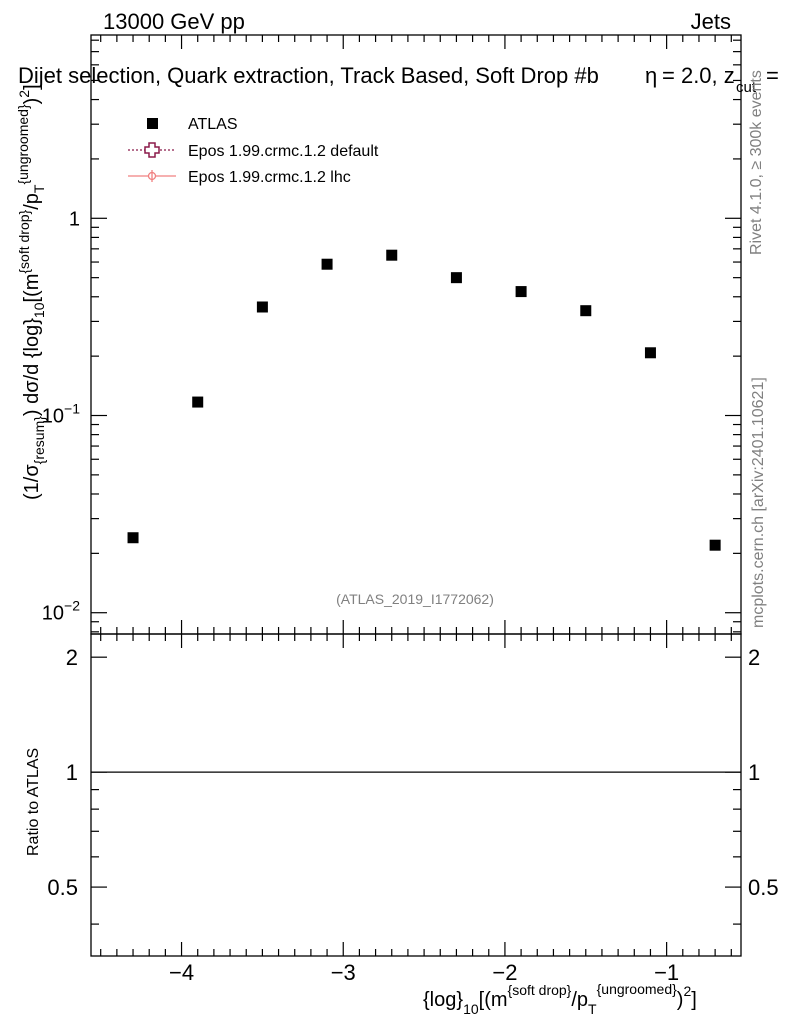  I want to click on x-tick-labels: −4 −3 −2 −1, so click(424, 972).